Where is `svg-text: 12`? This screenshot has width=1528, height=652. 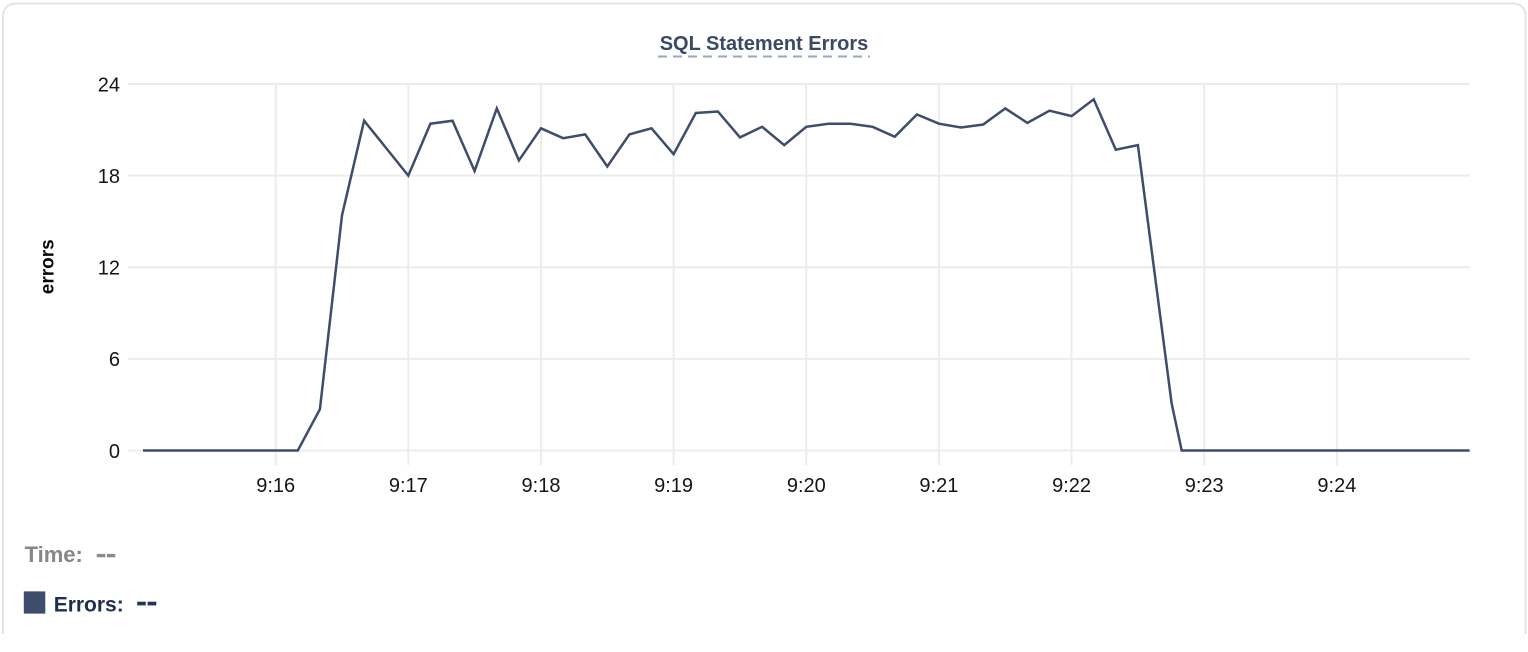
svg-text: 12 is located at coordinates (109, 269).